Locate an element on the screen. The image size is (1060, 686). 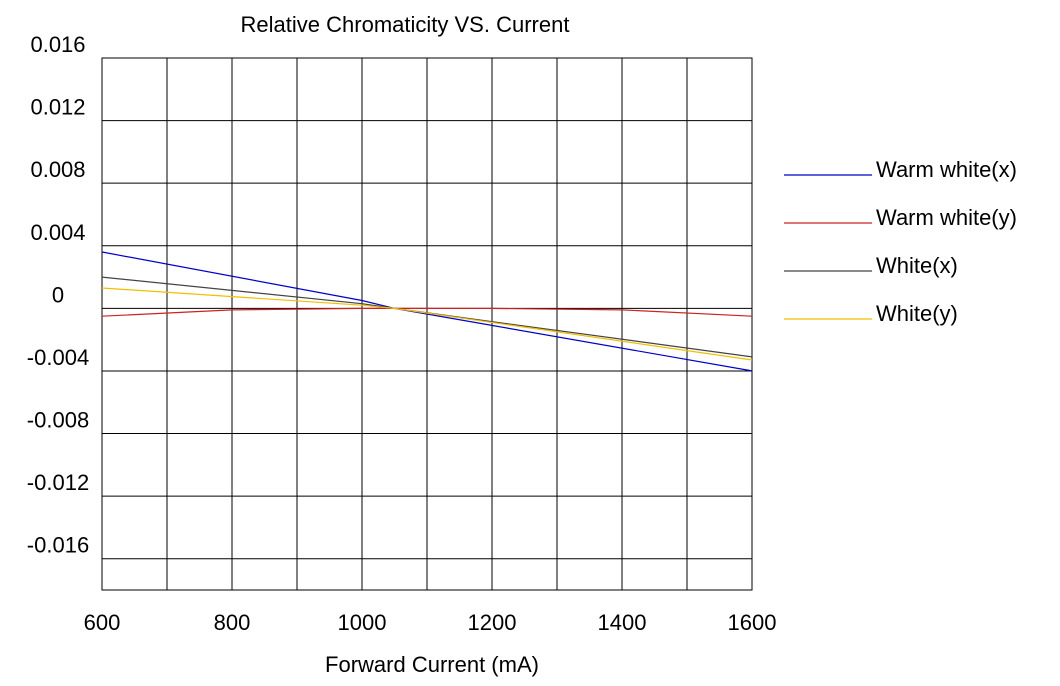
chart-title: Relative Chromaticity VS. Current is located at coordinates (405, 24).